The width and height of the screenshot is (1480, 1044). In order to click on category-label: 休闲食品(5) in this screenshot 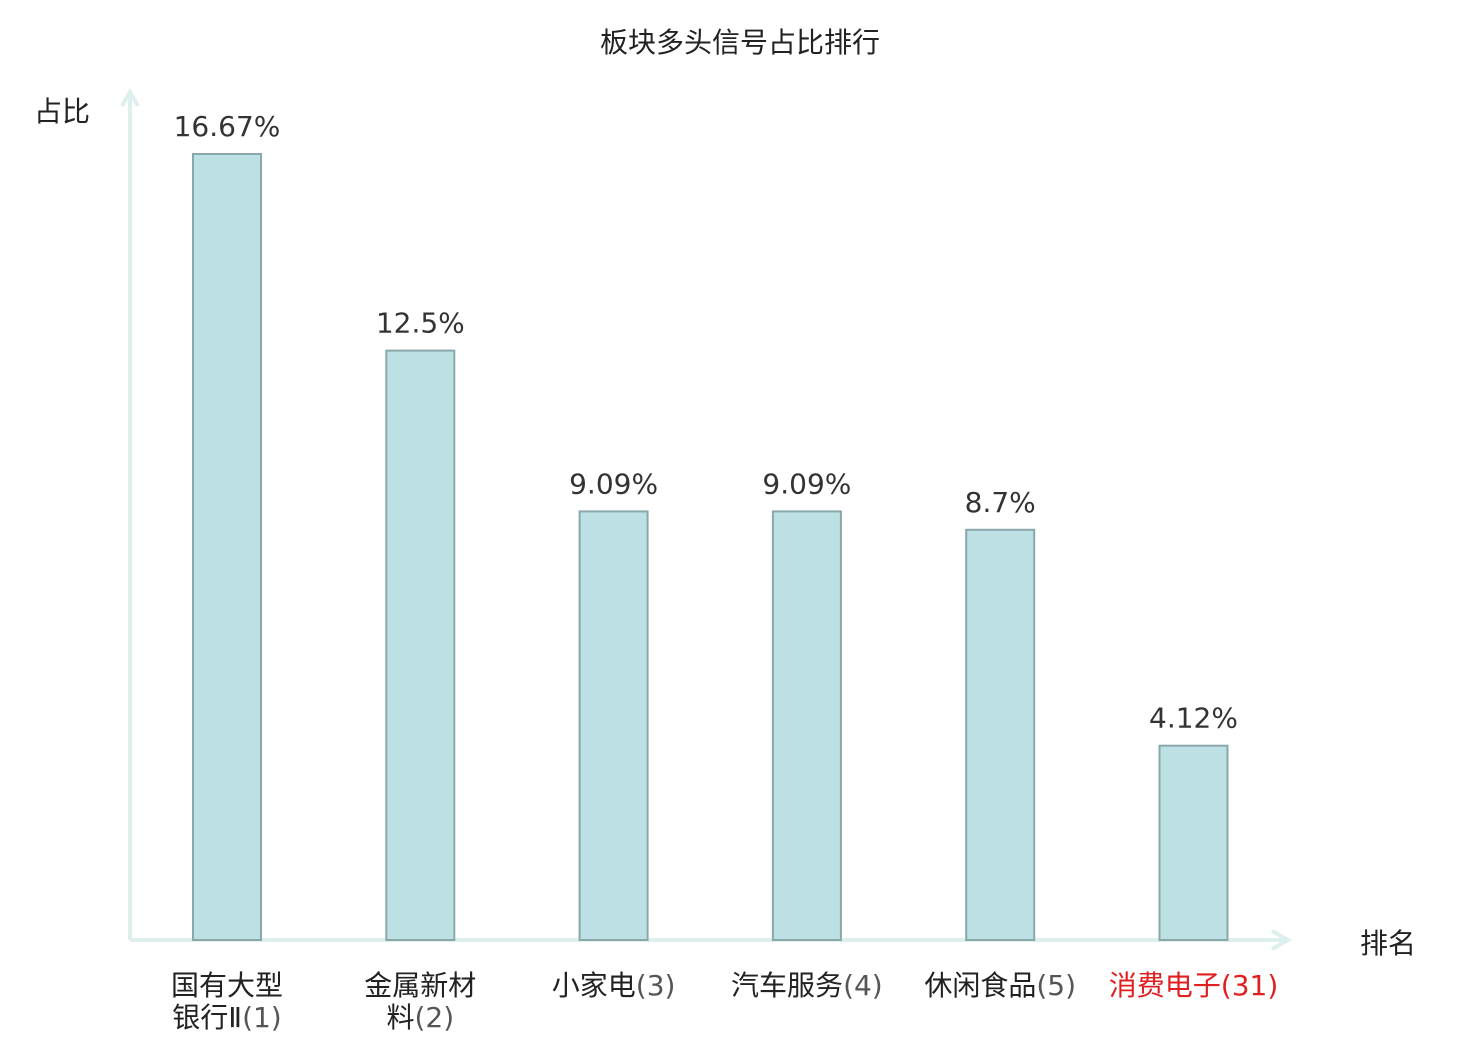, I will do `click(1000, 985)`.